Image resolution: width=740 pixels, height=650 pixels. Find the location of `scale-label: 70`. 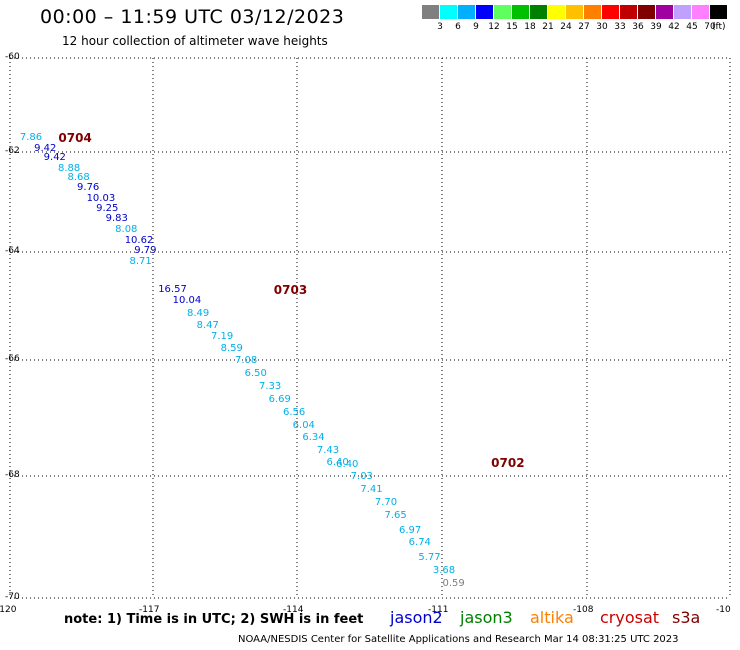

scale-label: 70 is located at coordinates (710, 27).